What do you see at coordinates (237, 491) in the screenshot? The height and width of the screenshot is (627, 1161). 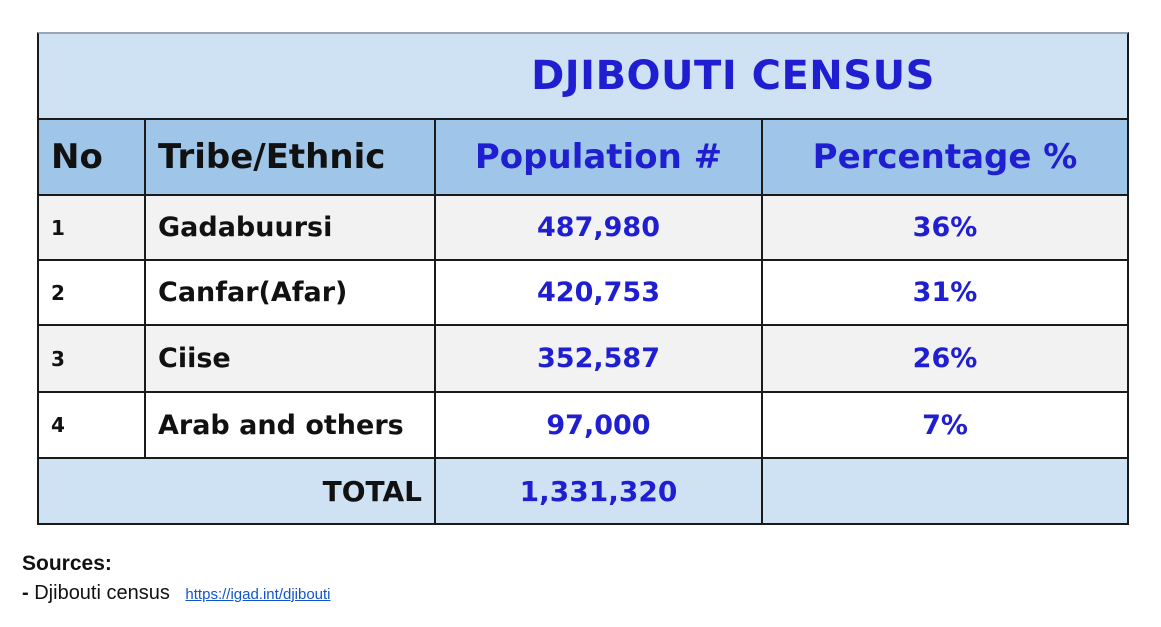 I see `total-label: TOTAL` at bounding box center [237, 491].